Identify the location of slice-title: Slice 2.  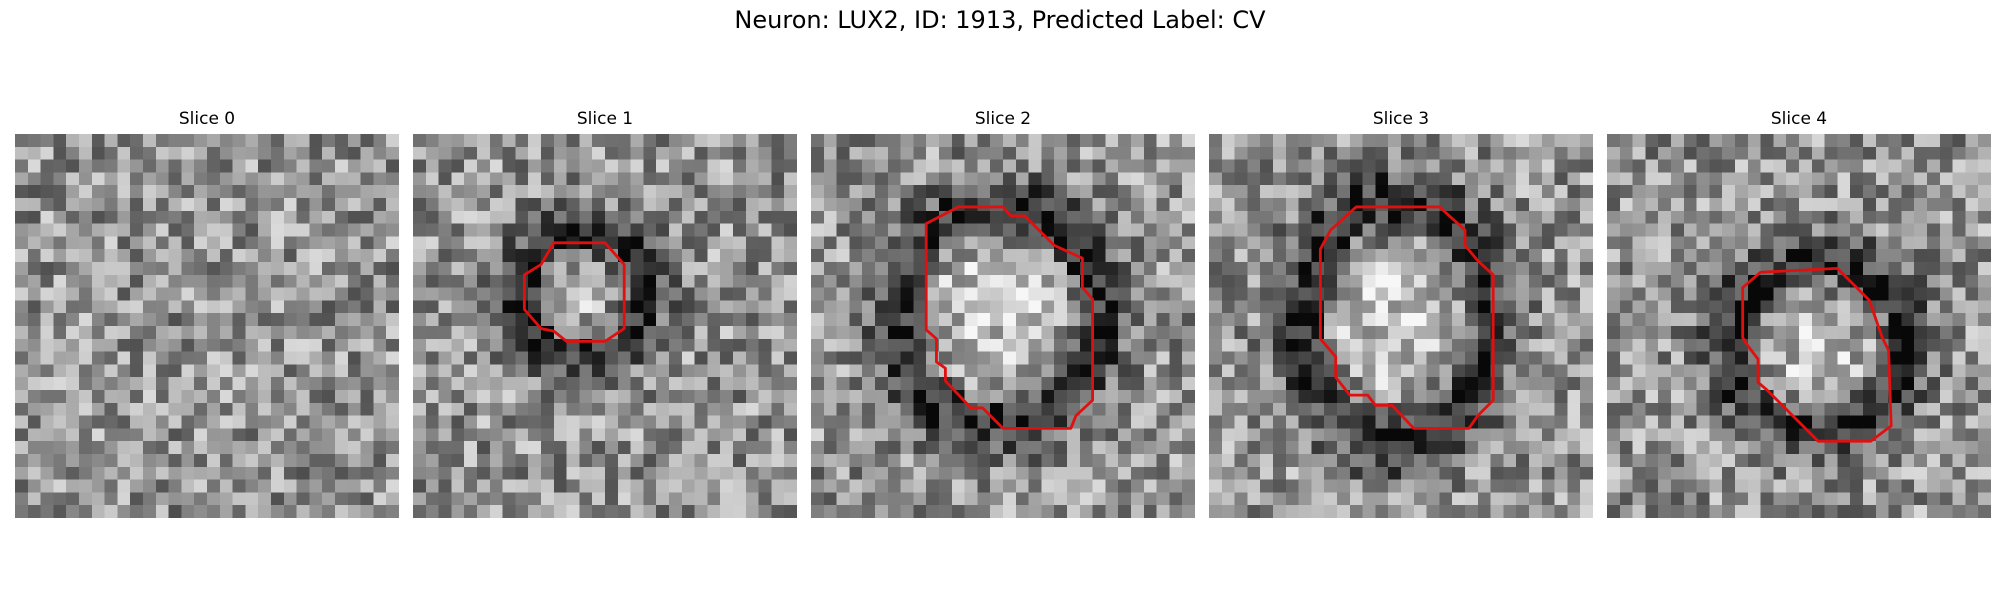
(1003, 119).